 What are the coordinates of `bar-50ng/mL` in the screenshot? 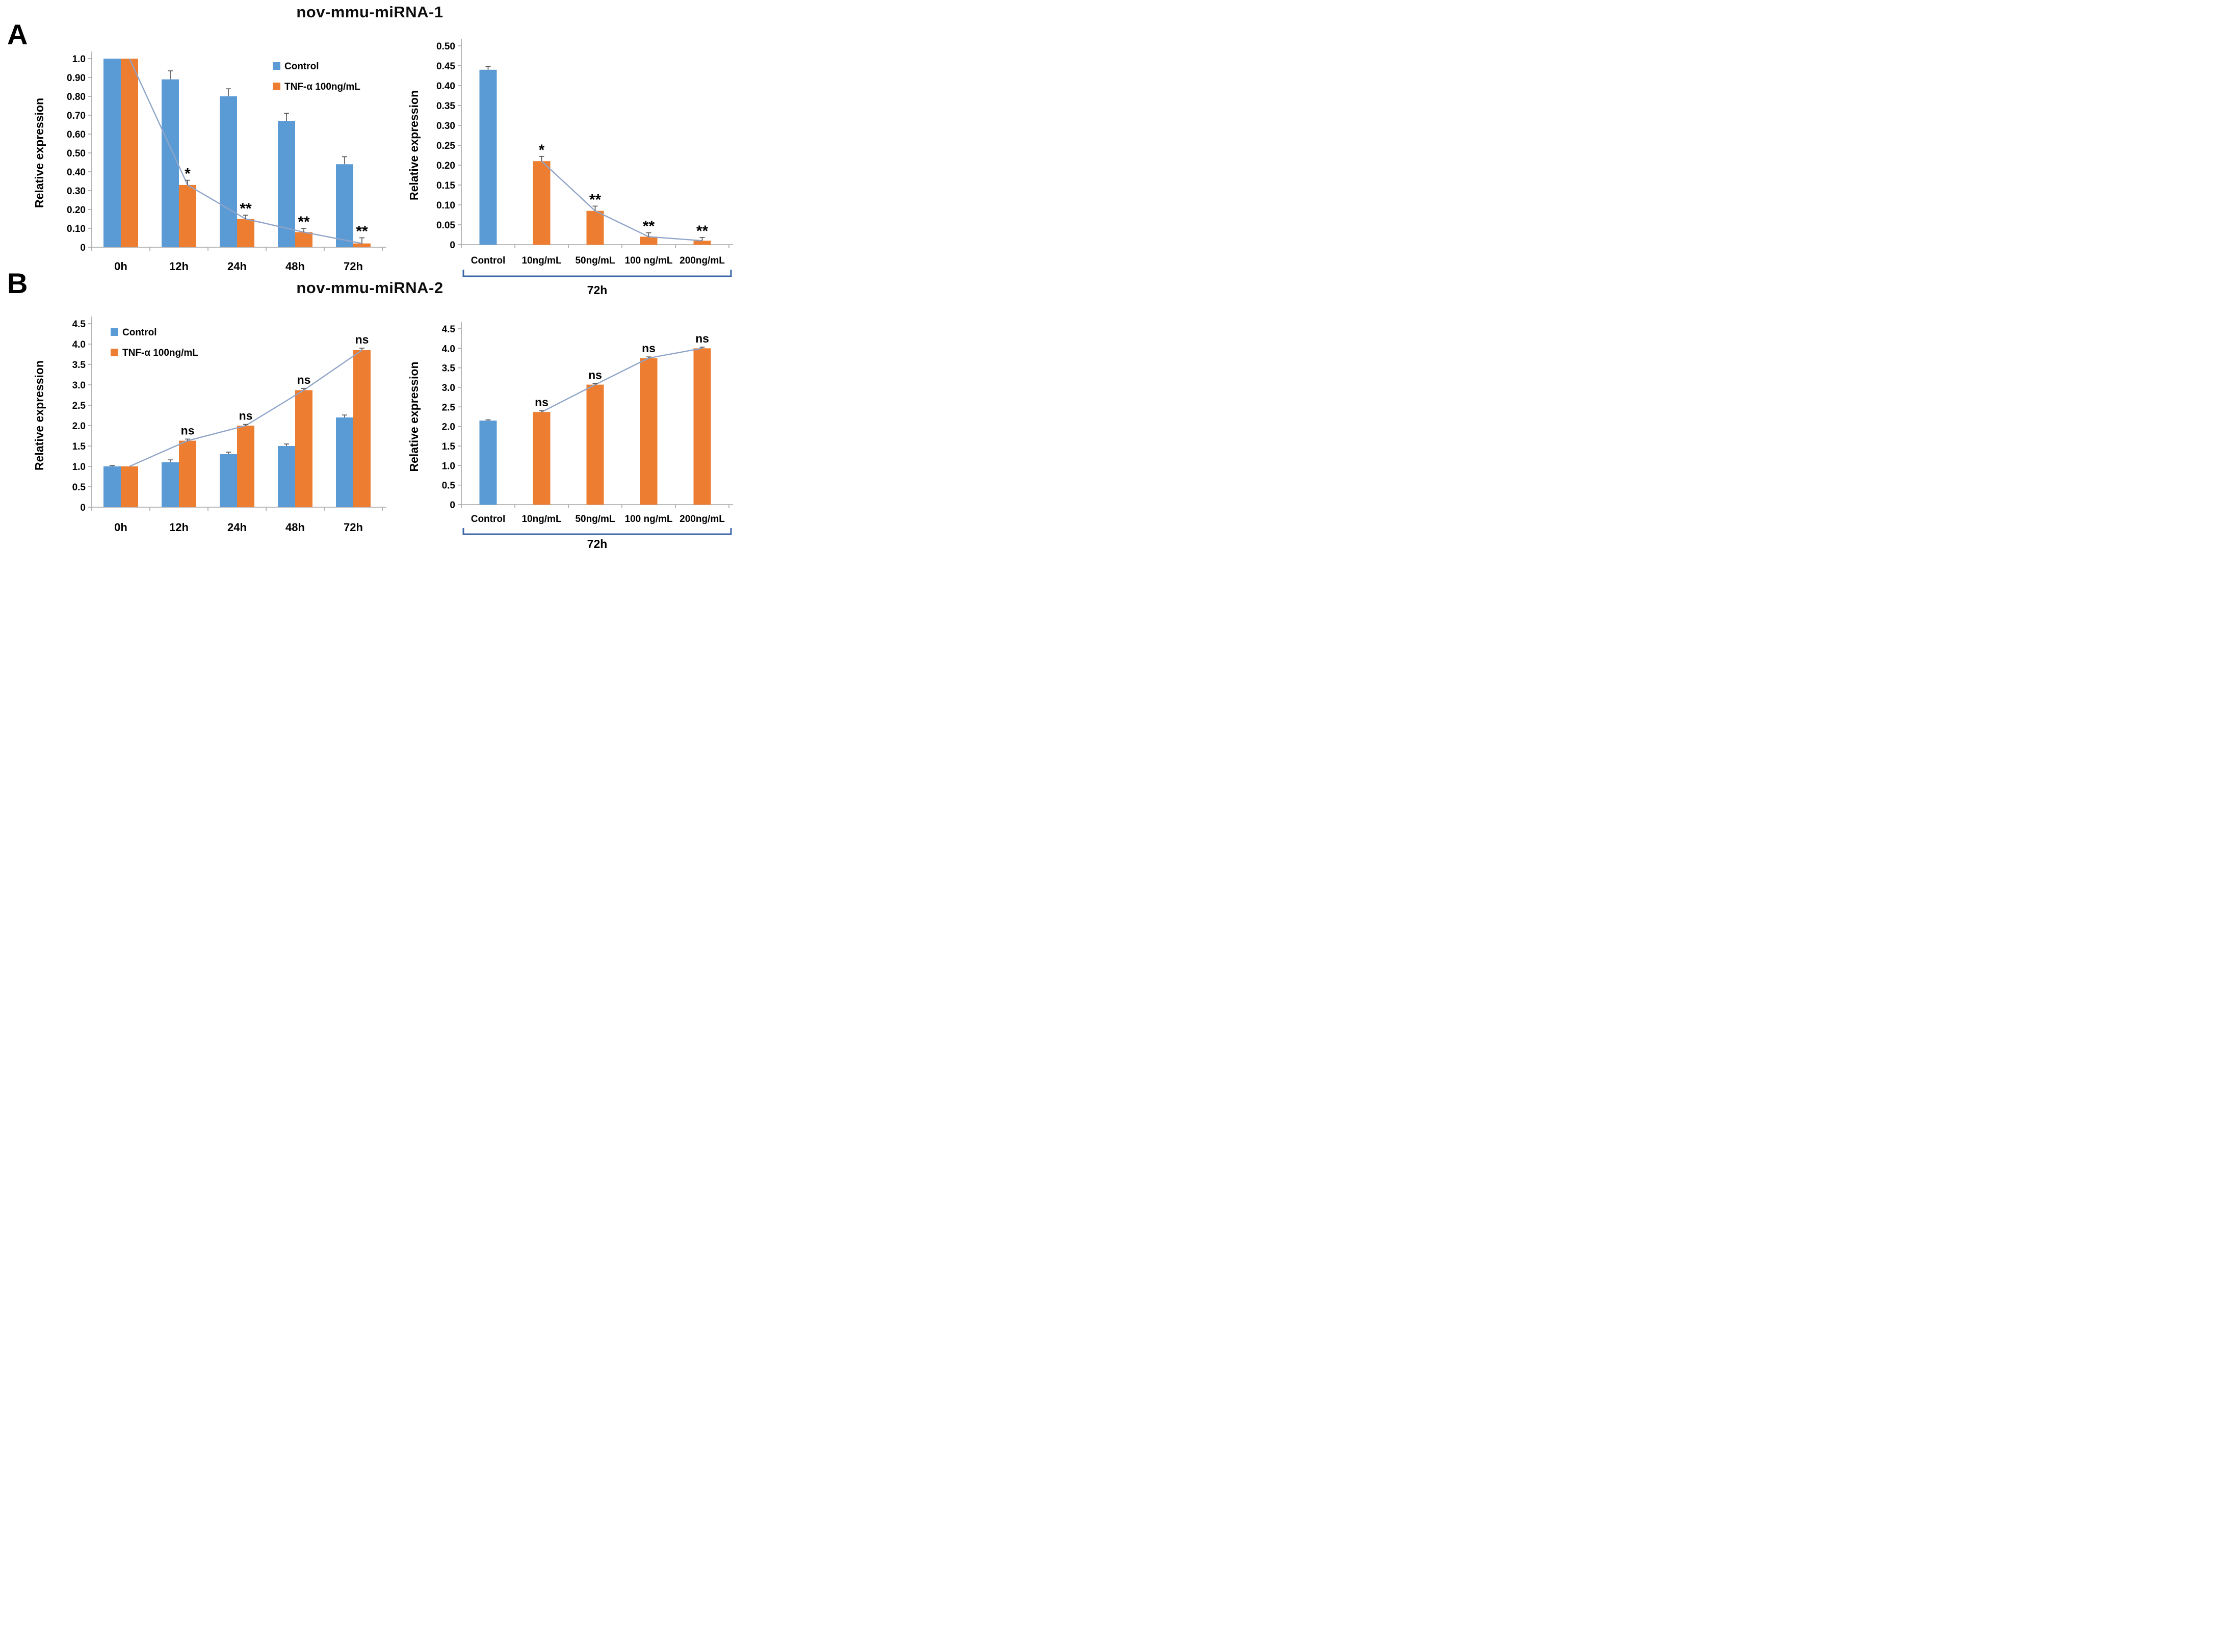 It's located at (595, 228).